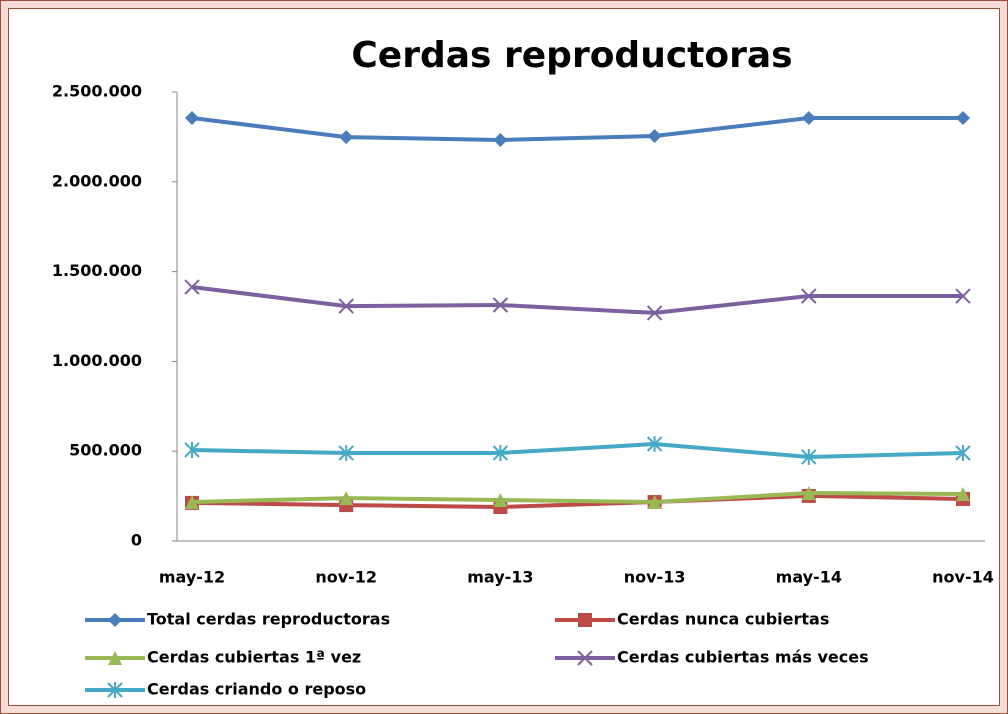  What do you see at coordinates (97, 91) in the screenshot?
I see `y-tick-label: 2.500.000` at bounding box center [97, 91].